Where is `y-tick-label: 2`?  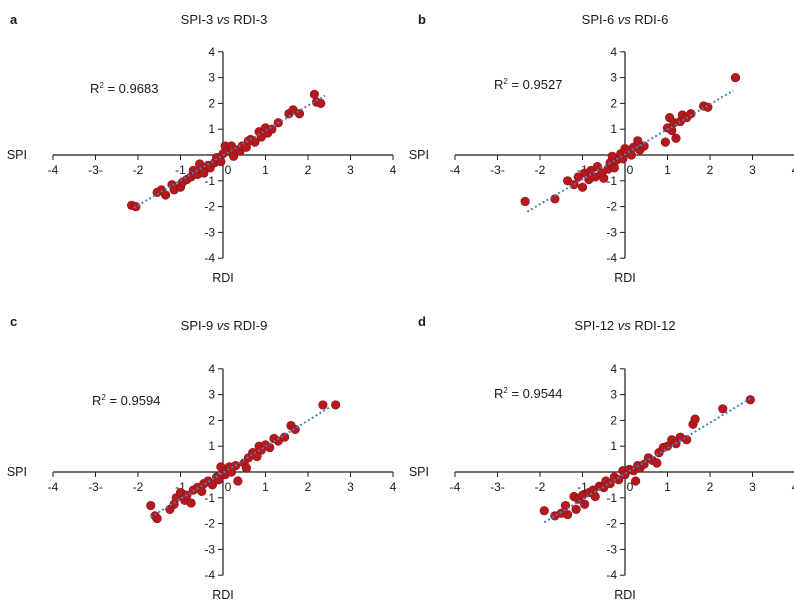 y-tick-label: 2 is located at coordinates (211, 103).